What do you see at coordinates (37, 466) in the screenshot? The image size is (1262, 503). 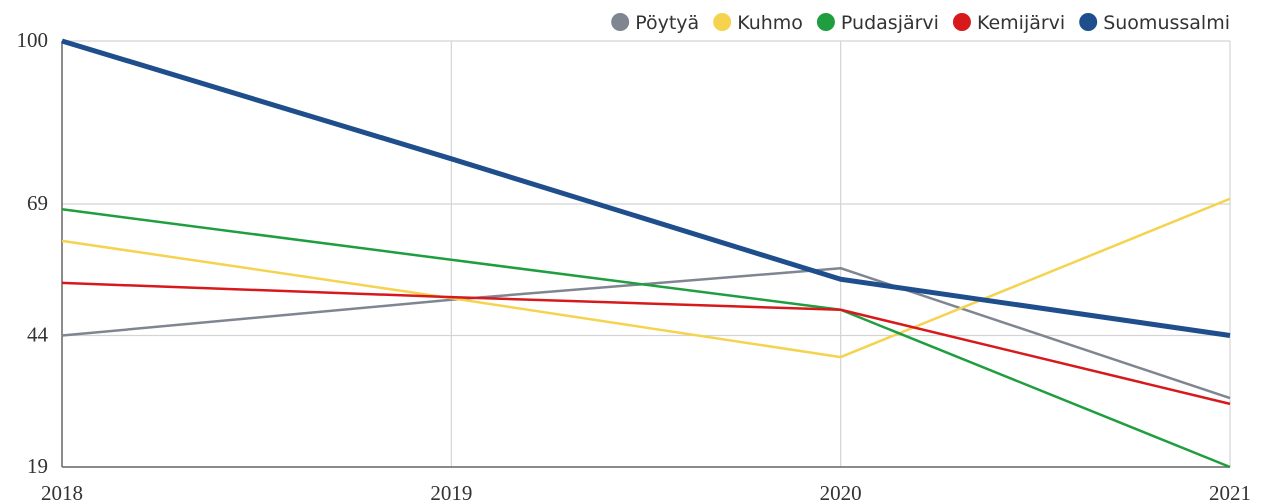 I see `y-tick-label: 19` at bounding box center [37, 466].